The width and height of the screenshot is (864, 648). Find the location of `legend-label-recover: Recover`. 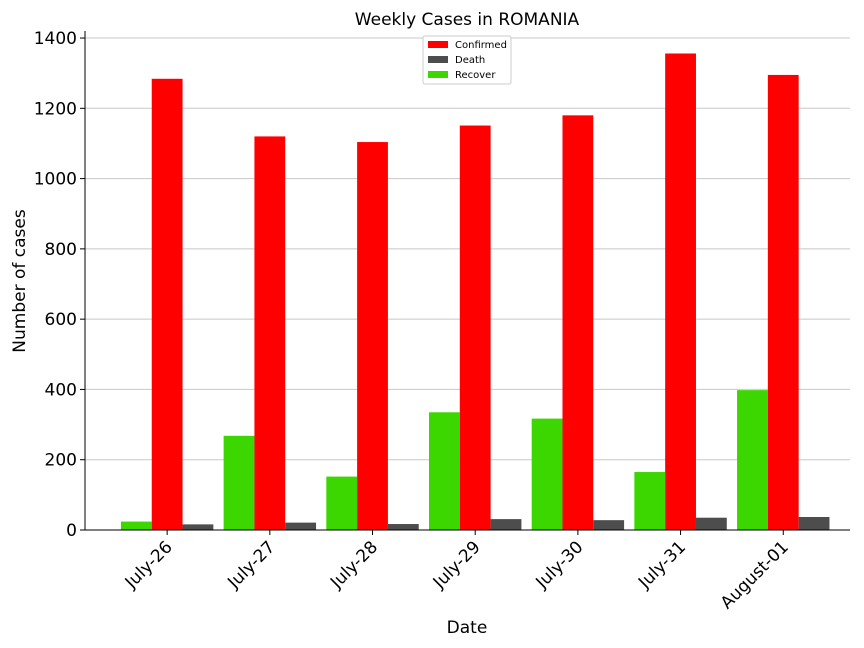

legend-label-recover: Recover is located at coordinates (475, 75).